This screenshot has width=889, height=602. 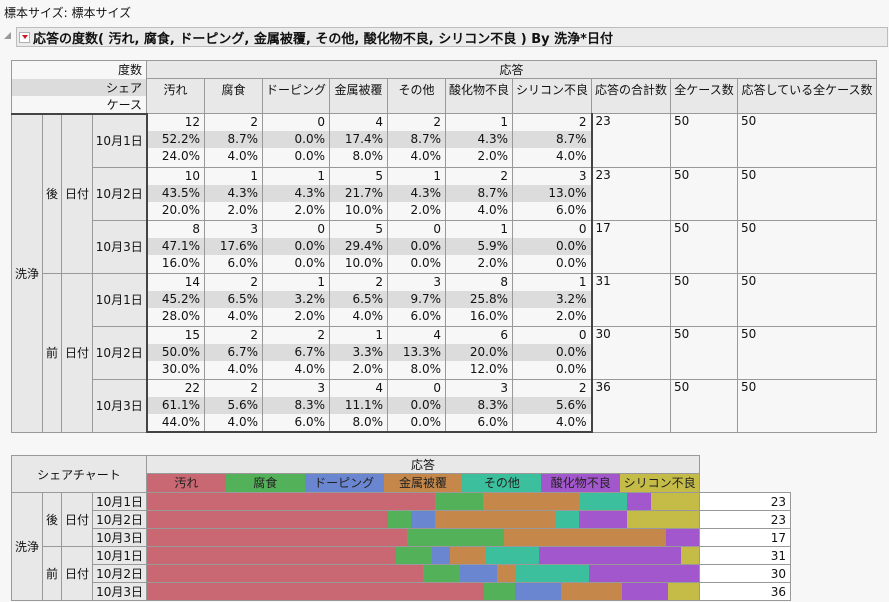 What do you see at coordinates (511, 69) in the screenshot?
I see `response-header: 応答` at bounding box center [511, 69].